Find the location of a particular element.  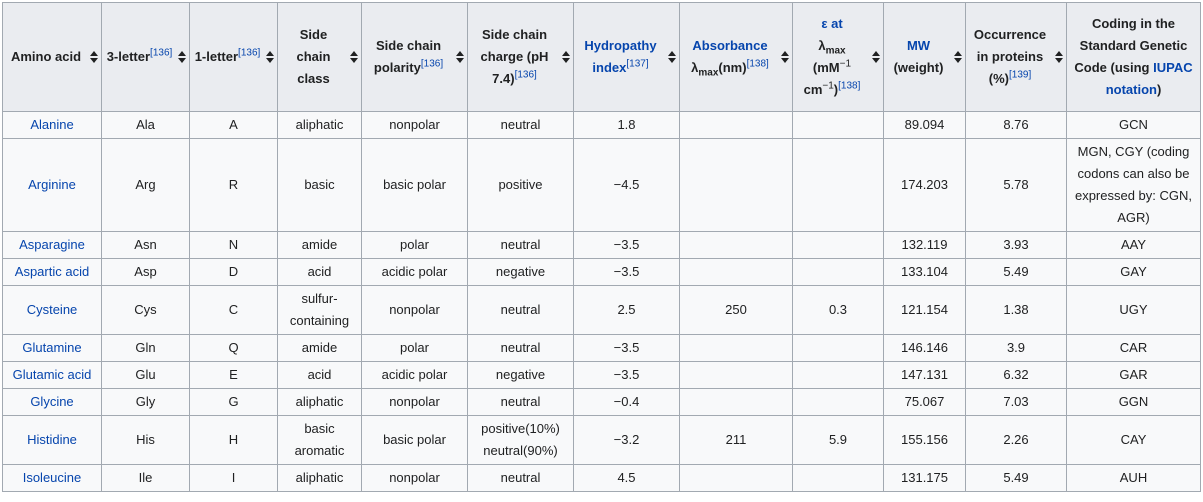

amino-acid-link: Asparagine is located at coordinates (52, 244).